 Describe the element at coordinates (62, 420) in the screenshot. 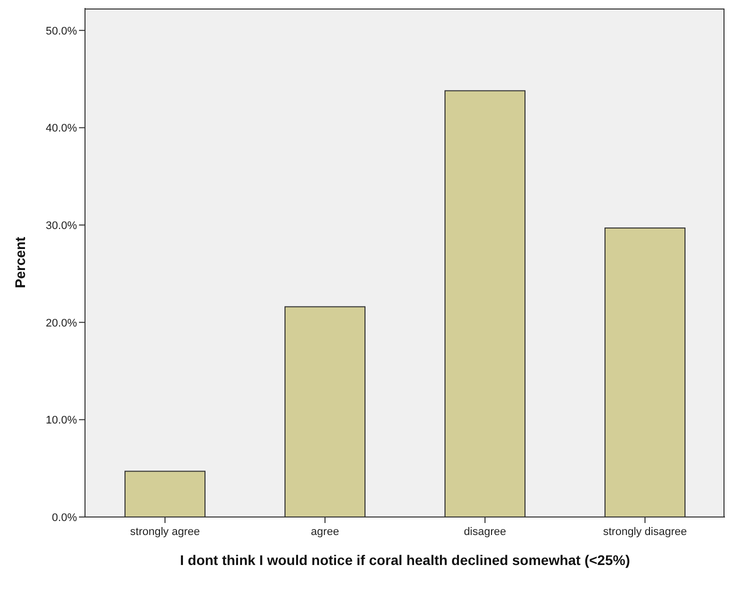

I see `y-tick-label: 10.0%` at that location.